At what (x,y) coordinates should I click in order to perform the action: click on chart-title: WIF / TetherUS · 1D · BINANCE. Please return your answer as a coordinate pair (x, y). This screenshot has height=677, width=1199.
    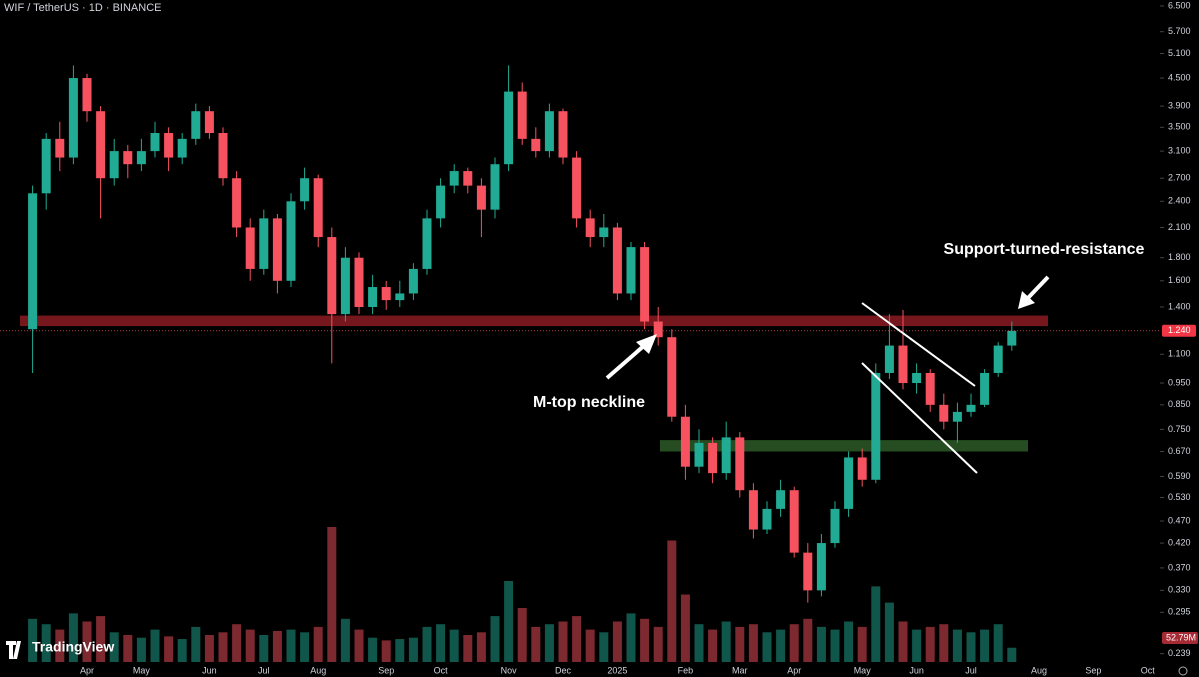
    Looking at the image, I should click on (83, 8).